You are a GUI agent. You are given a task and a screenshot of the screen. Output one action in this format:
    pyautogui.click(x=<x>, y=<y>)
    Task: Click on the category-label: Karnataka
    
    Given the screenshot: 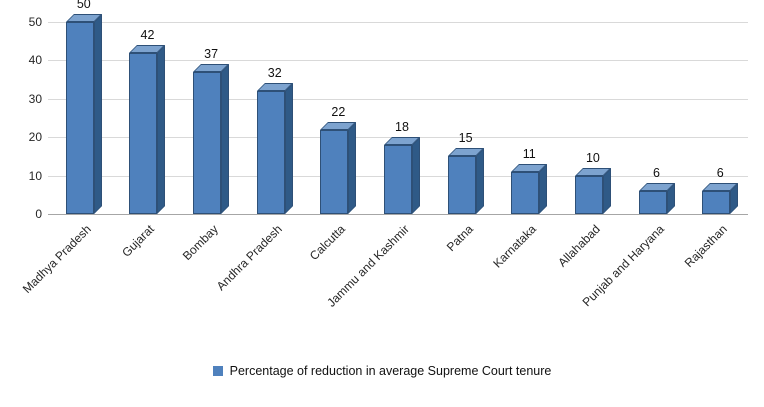 What is the action you would take?
    pyautogui.click(x=515, y=246)
    